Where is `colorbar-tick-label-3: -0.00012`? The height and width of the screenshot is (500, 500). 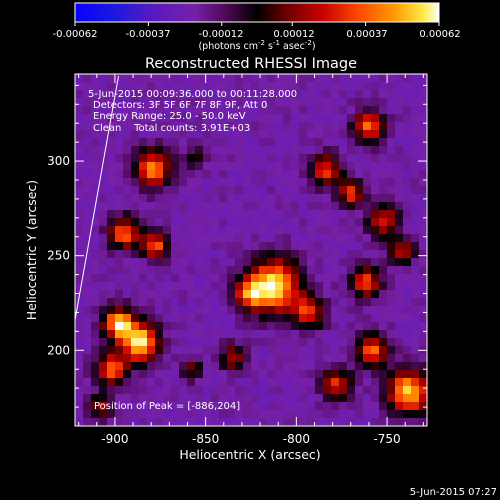
colorbar-tick-label-3: -0.00012 is located at coordinates (221, 34).